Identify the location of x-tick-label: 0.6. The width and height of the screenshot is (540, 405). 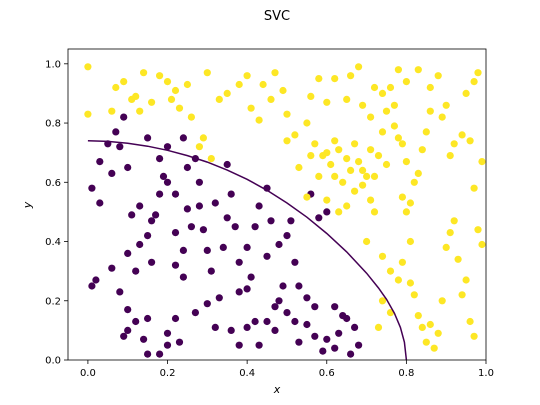
(327, 373).